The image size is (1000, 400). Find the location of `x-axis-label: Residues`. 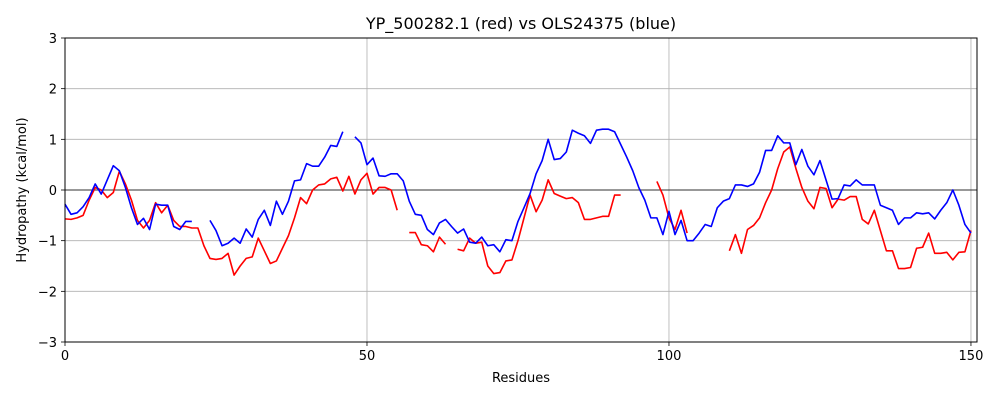

x-axis-label: Residues is located at coordinates (521, 378).